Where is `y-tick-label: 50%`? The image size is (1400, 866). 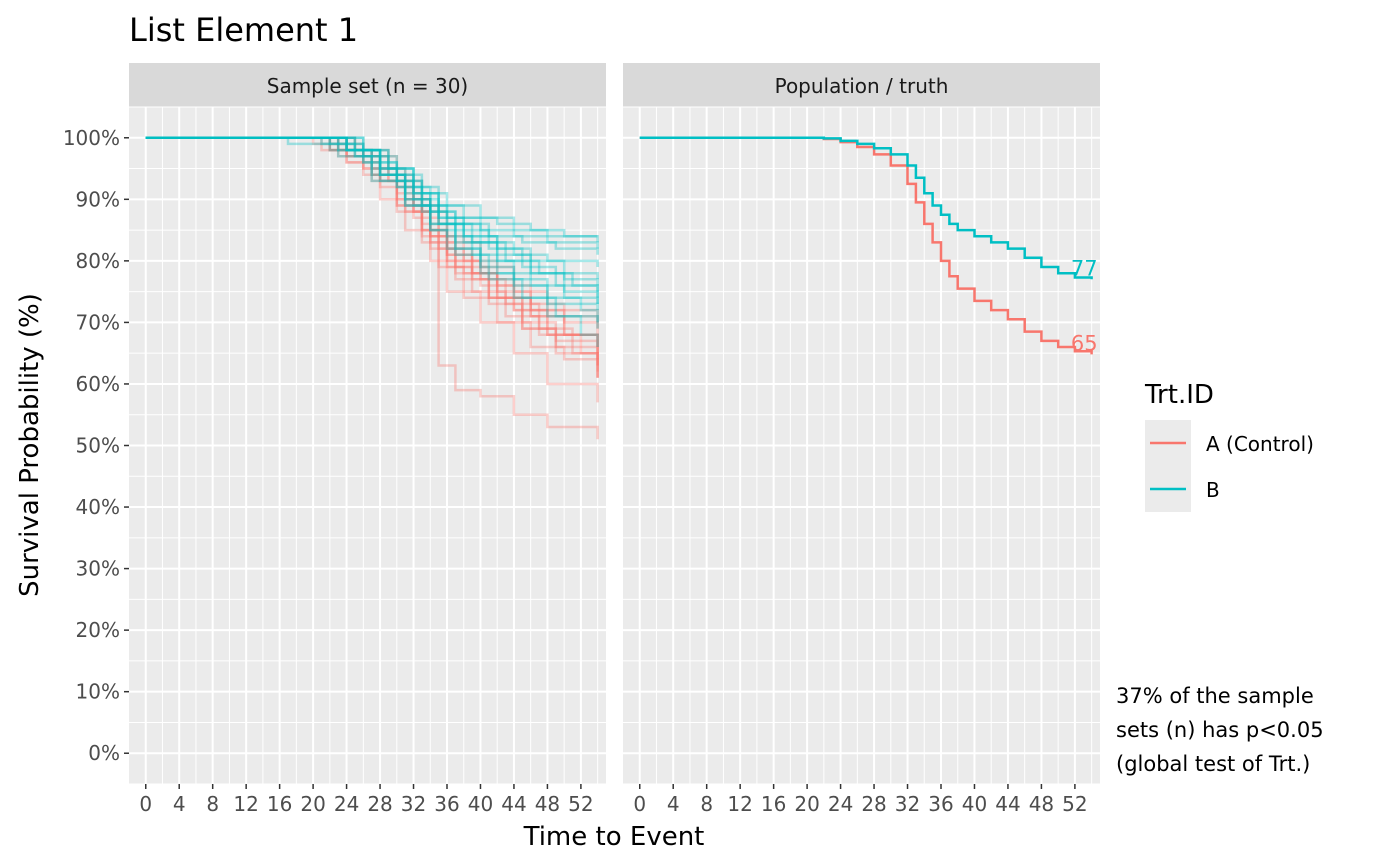
y-tick-label: 50% is located at coordinates (98, 446).